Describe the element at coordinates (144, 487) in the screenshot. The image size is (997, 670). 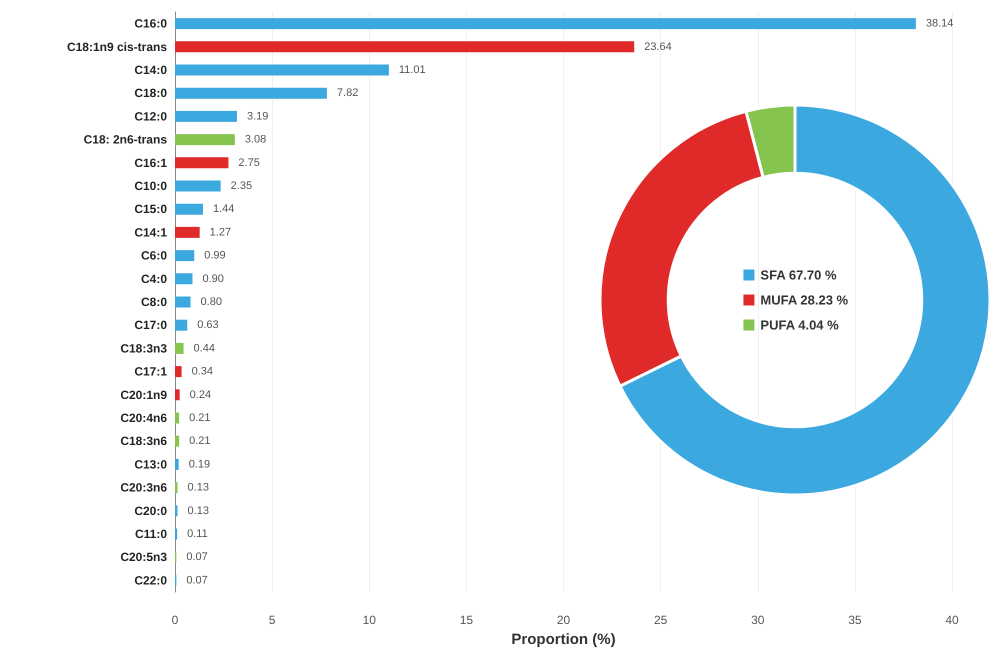
I see `y-tick-label: C20:3n6` at that location.